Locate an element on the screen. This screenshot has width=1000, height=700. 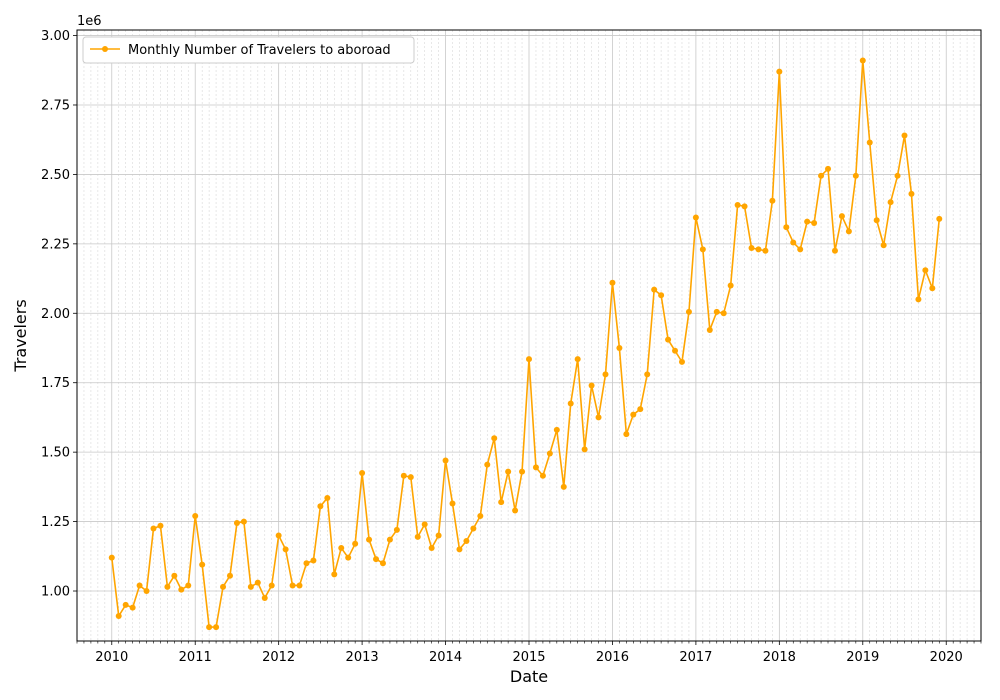
x-tick-label: 2016 is located at coordinates (612, 657).